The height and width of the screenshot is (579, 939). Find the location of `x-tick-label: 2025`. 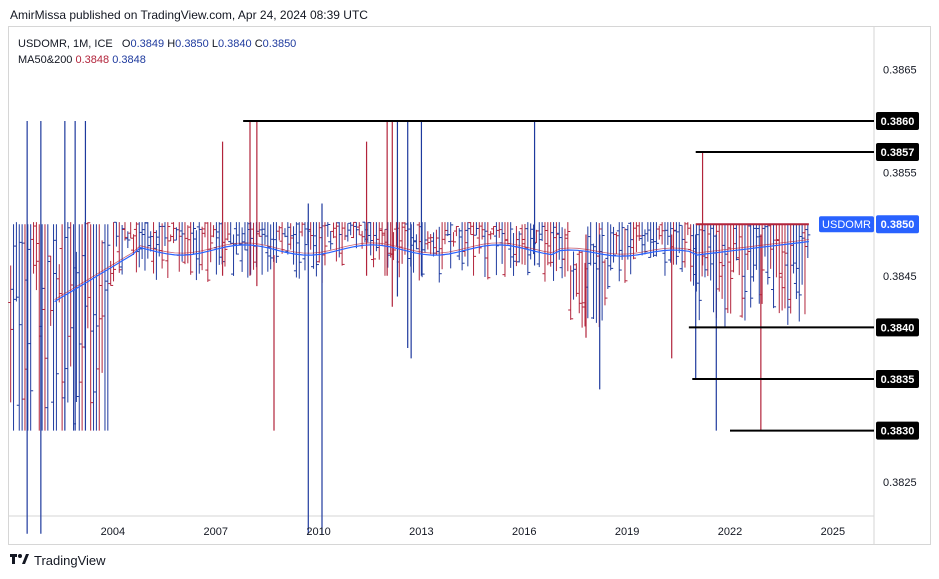

x-tick-label: 2025 is located at coordinates (833, 532).